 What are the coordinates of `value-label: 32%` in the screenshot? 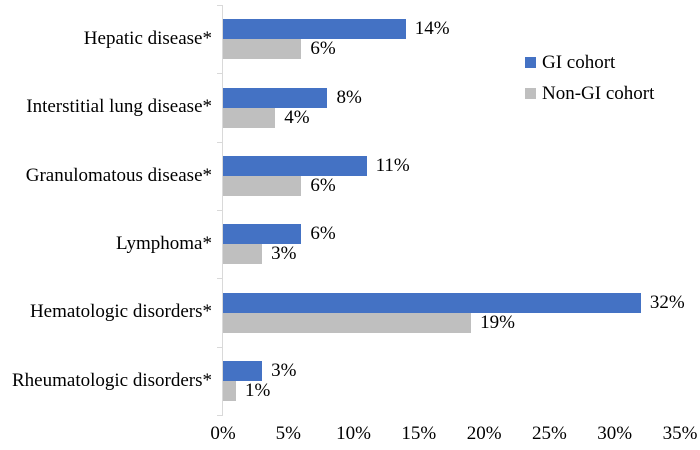 It's located at (667, 302).